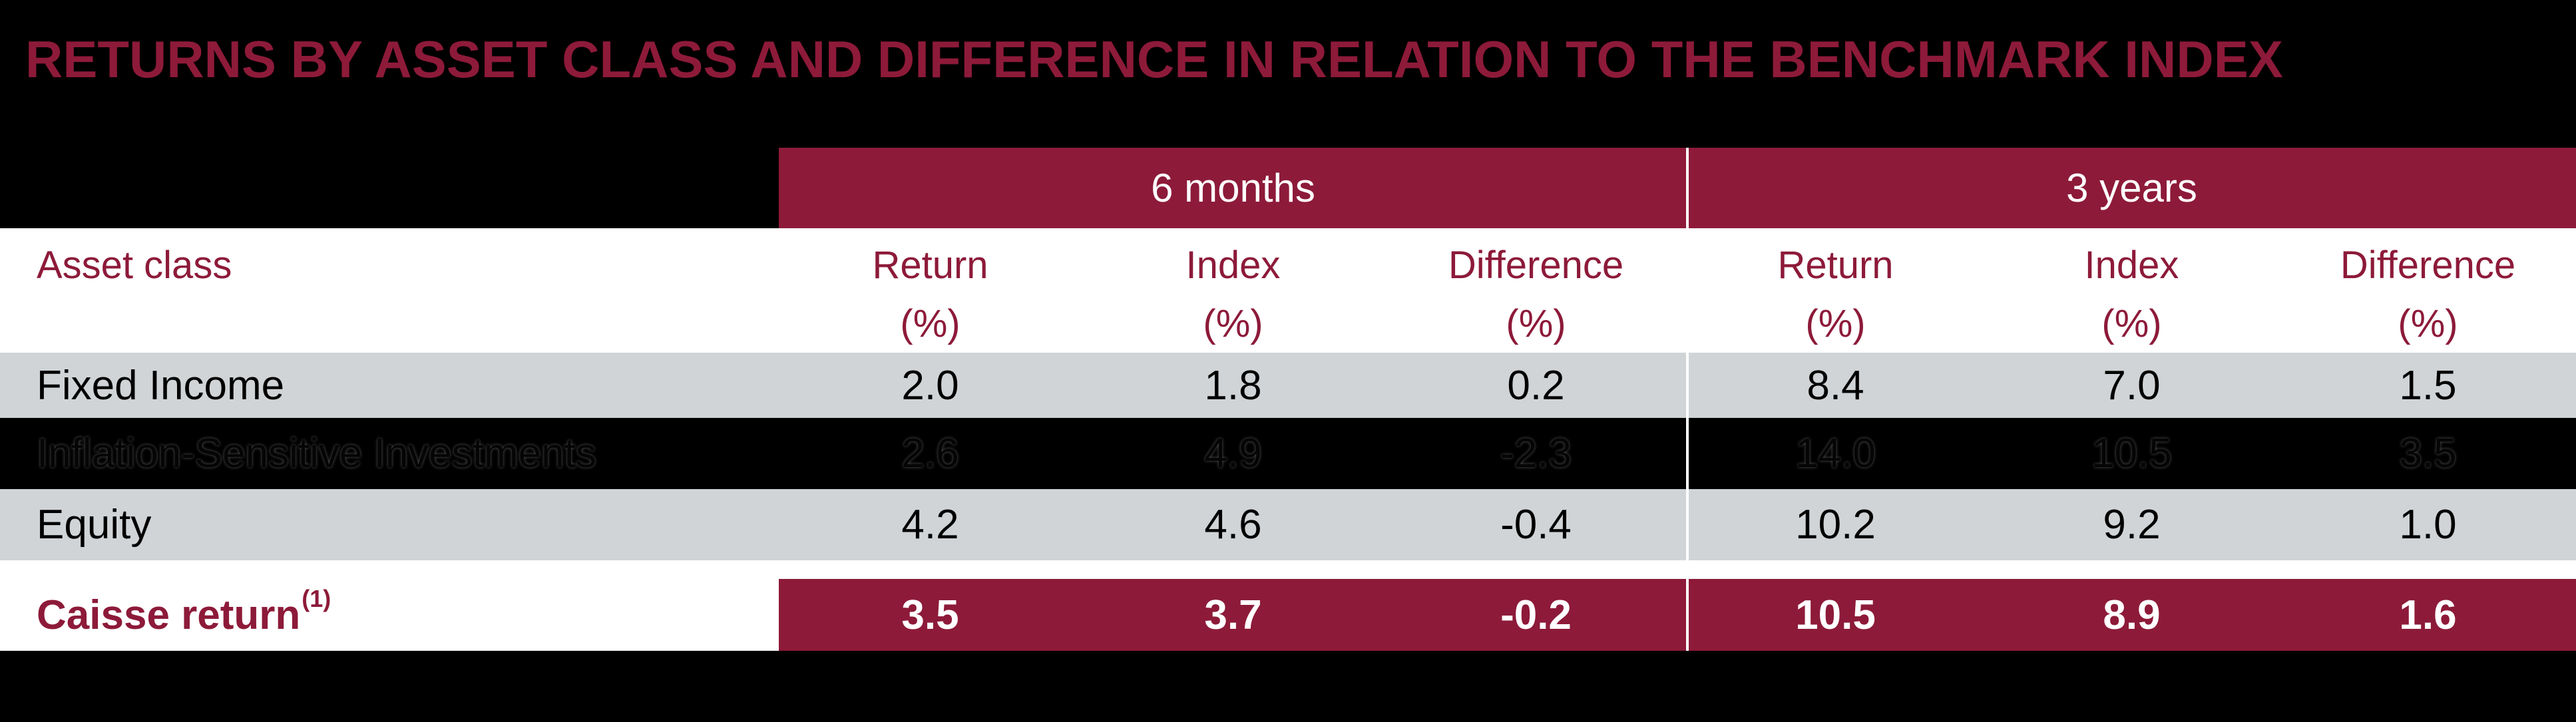 The height and width of the screenshot is (722, 2576). I want to click on cell-value: 2.0, so click(930, 386).